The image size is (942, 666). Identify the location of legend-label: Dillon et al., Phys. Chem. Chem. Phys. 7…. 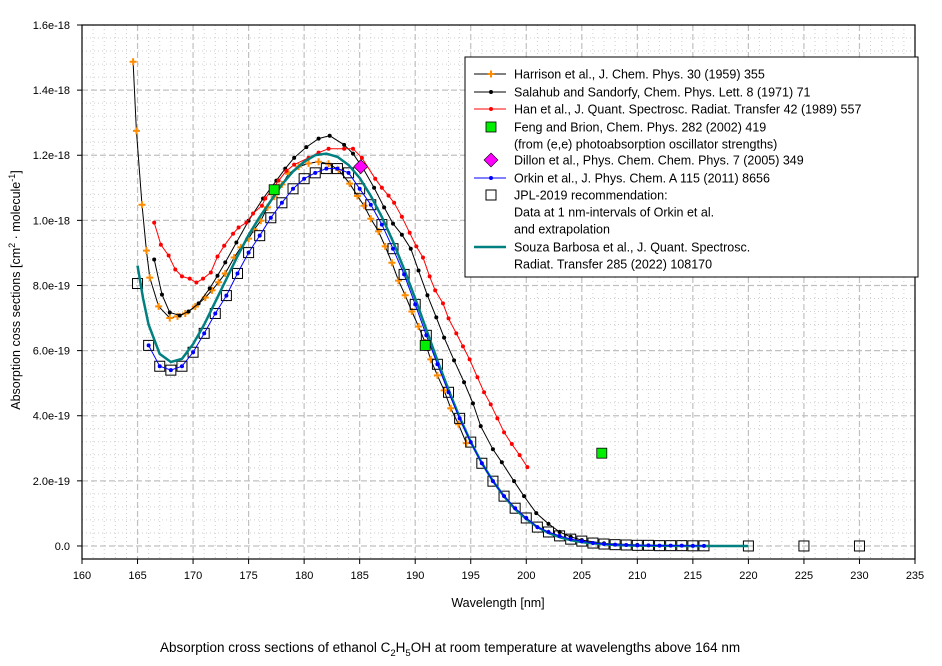
(659, 161).